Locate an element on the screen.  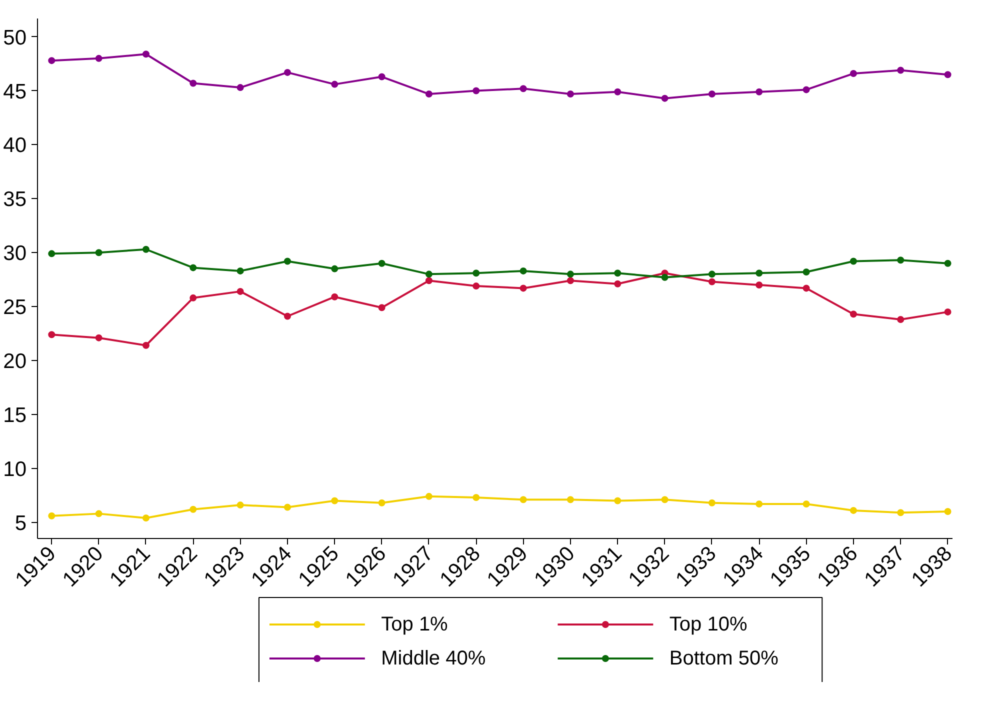
y-tick-label: 45 is located at coordinates (14, 92).